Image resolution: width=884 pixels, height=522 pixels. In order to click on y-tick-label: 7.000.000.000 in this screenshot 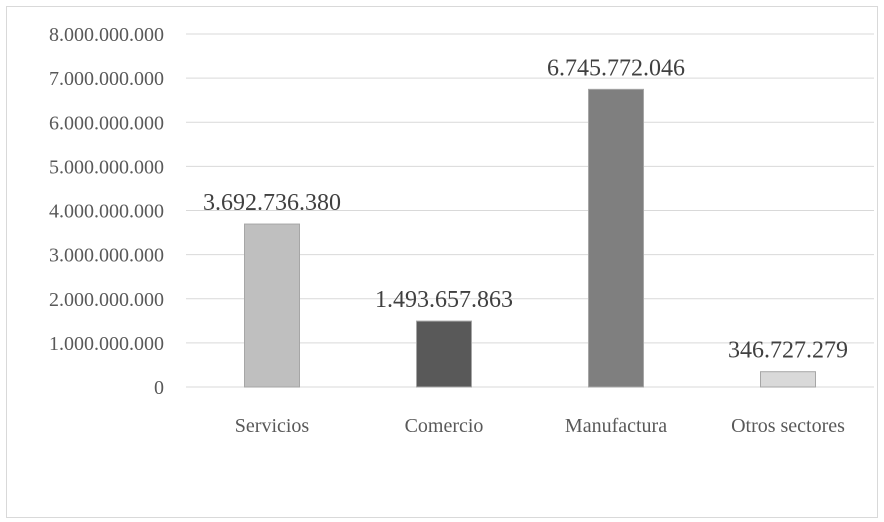, I will do `click(106, 79)`.